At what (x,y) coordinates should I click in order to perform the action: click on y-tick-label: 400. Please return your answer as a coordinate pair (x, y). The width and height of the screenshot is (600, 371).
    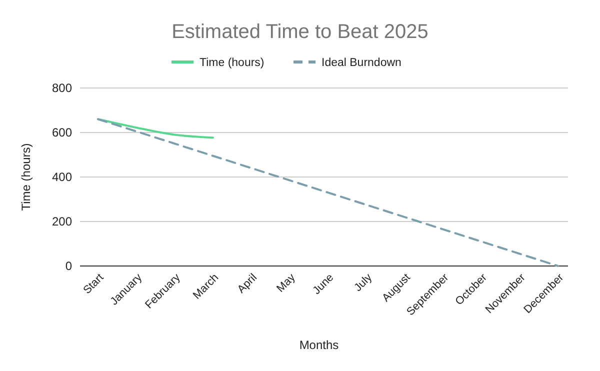
    Looking at the image, I should click on (62, 177).